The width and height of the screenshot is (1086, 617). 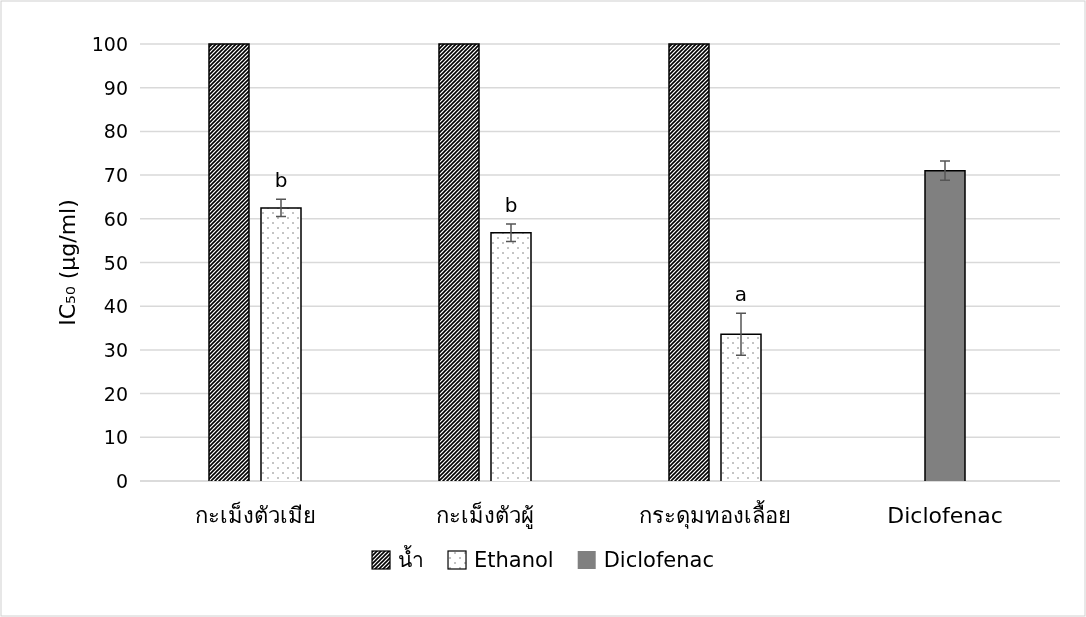 I want to click on y-tick-label: 100, so click(x=109, y=44).